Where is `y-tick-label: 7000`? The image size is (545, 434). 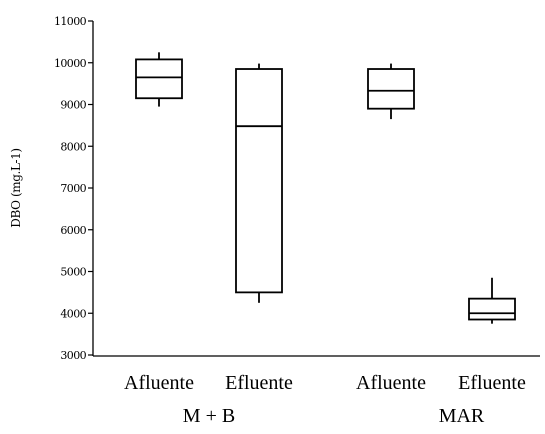
y-tick-label: 7000 is located at coordinates (73, 188).